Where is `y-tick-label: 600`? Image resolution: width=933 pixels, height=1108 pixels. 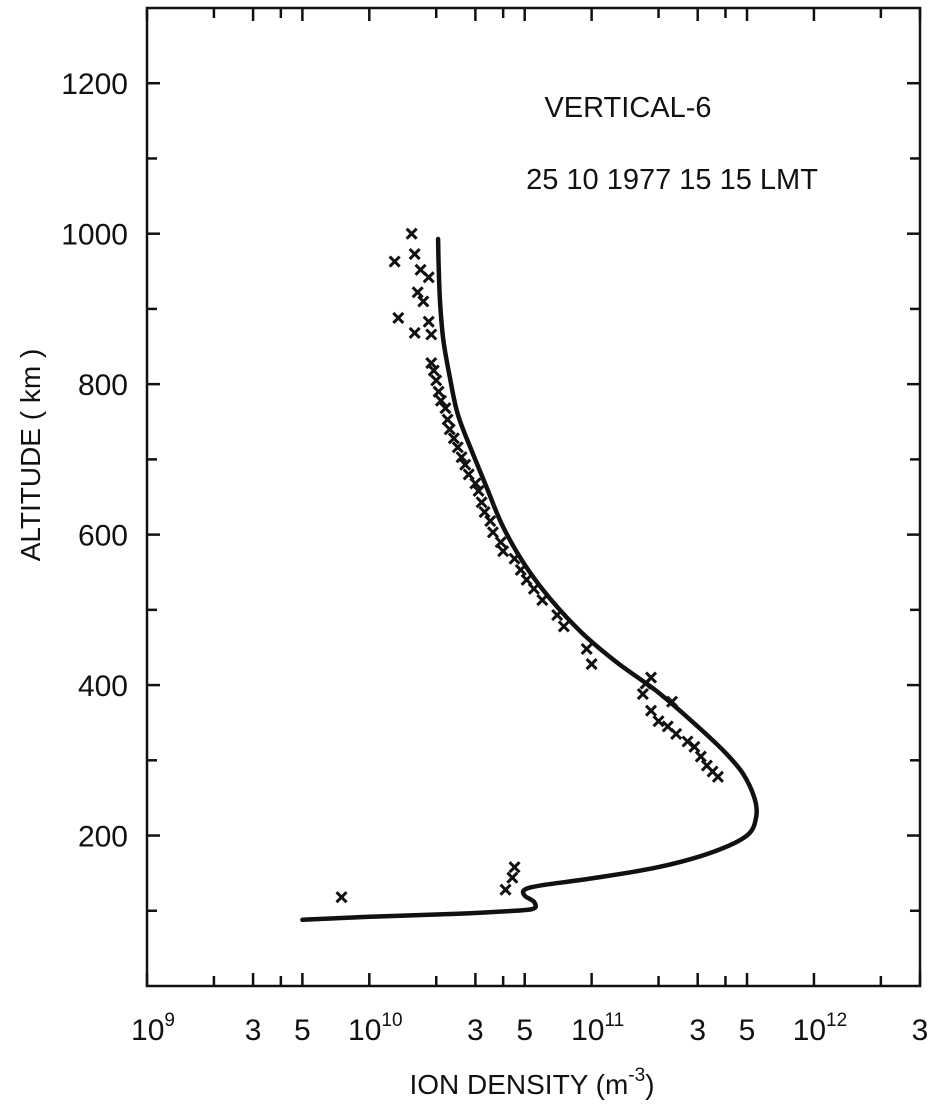 y-tick-label: 600 is located at coordinates (103, 536).